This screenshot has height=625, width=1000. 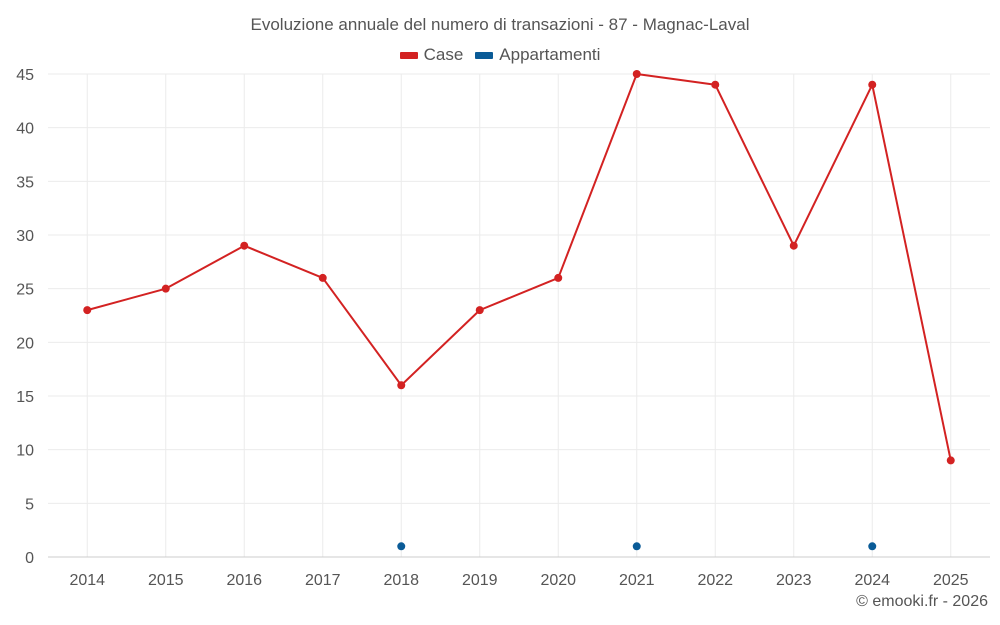 I want to click on legend-label-appartamenti: Appartamenti, so click(x=550, y=54).